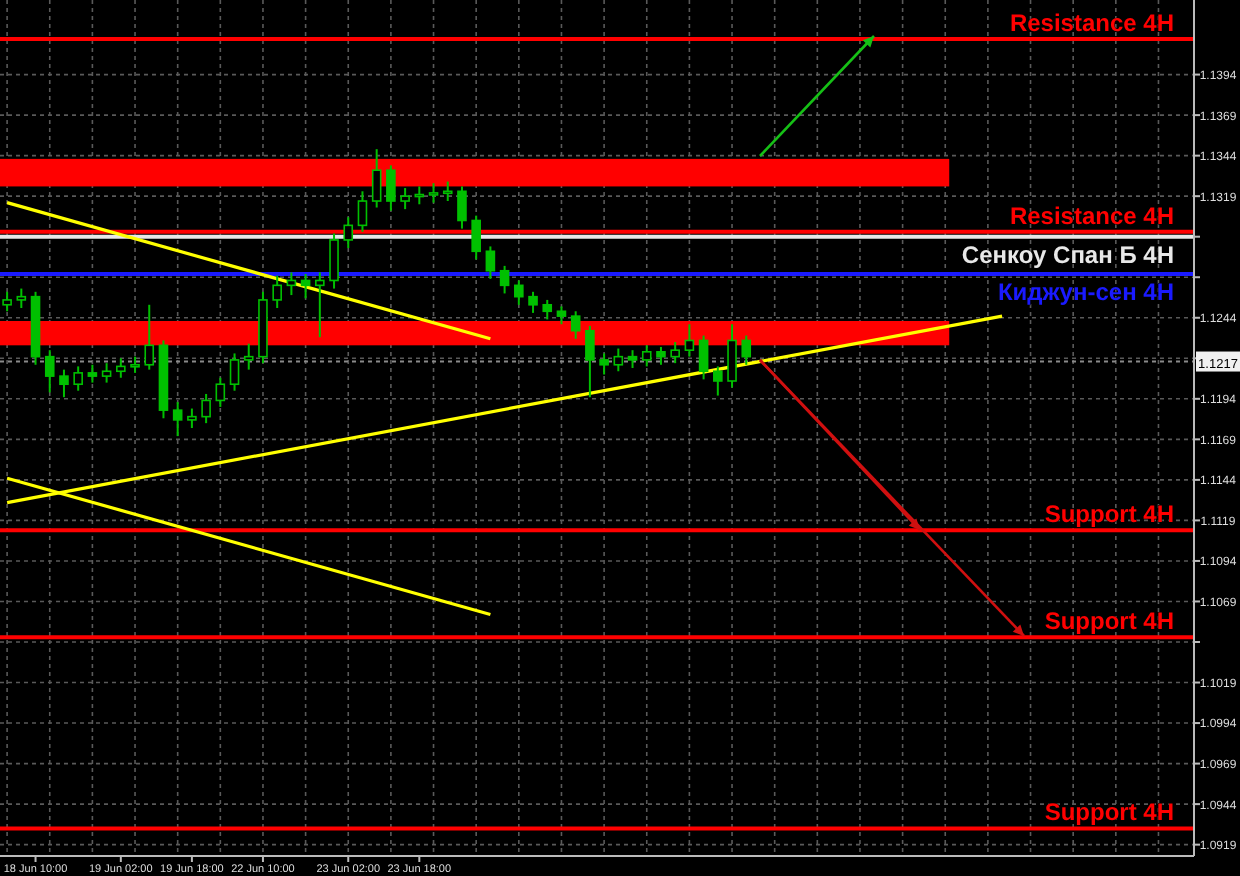 The height and width of the screenshot is (876, 1240). Describe the element at coordinates (1067, 254) in the screenshot. I see `ref-line-label: Сенкоу Спан Б 4H` at that location.